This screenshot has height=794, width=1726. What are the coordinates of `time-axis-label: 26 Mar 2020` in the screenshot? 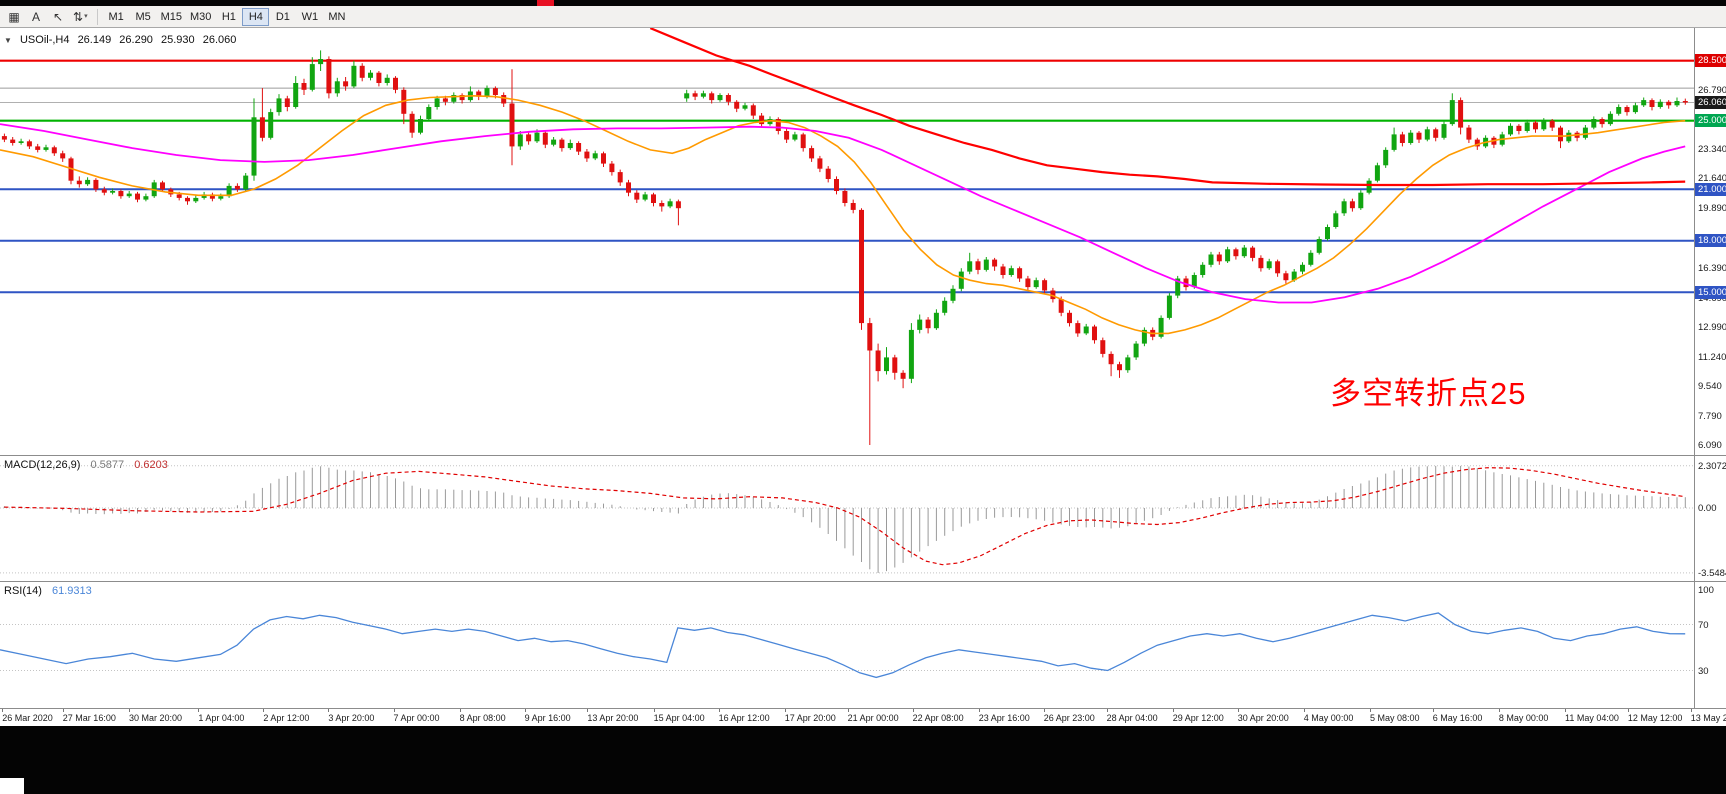 It's located at (27, 718).